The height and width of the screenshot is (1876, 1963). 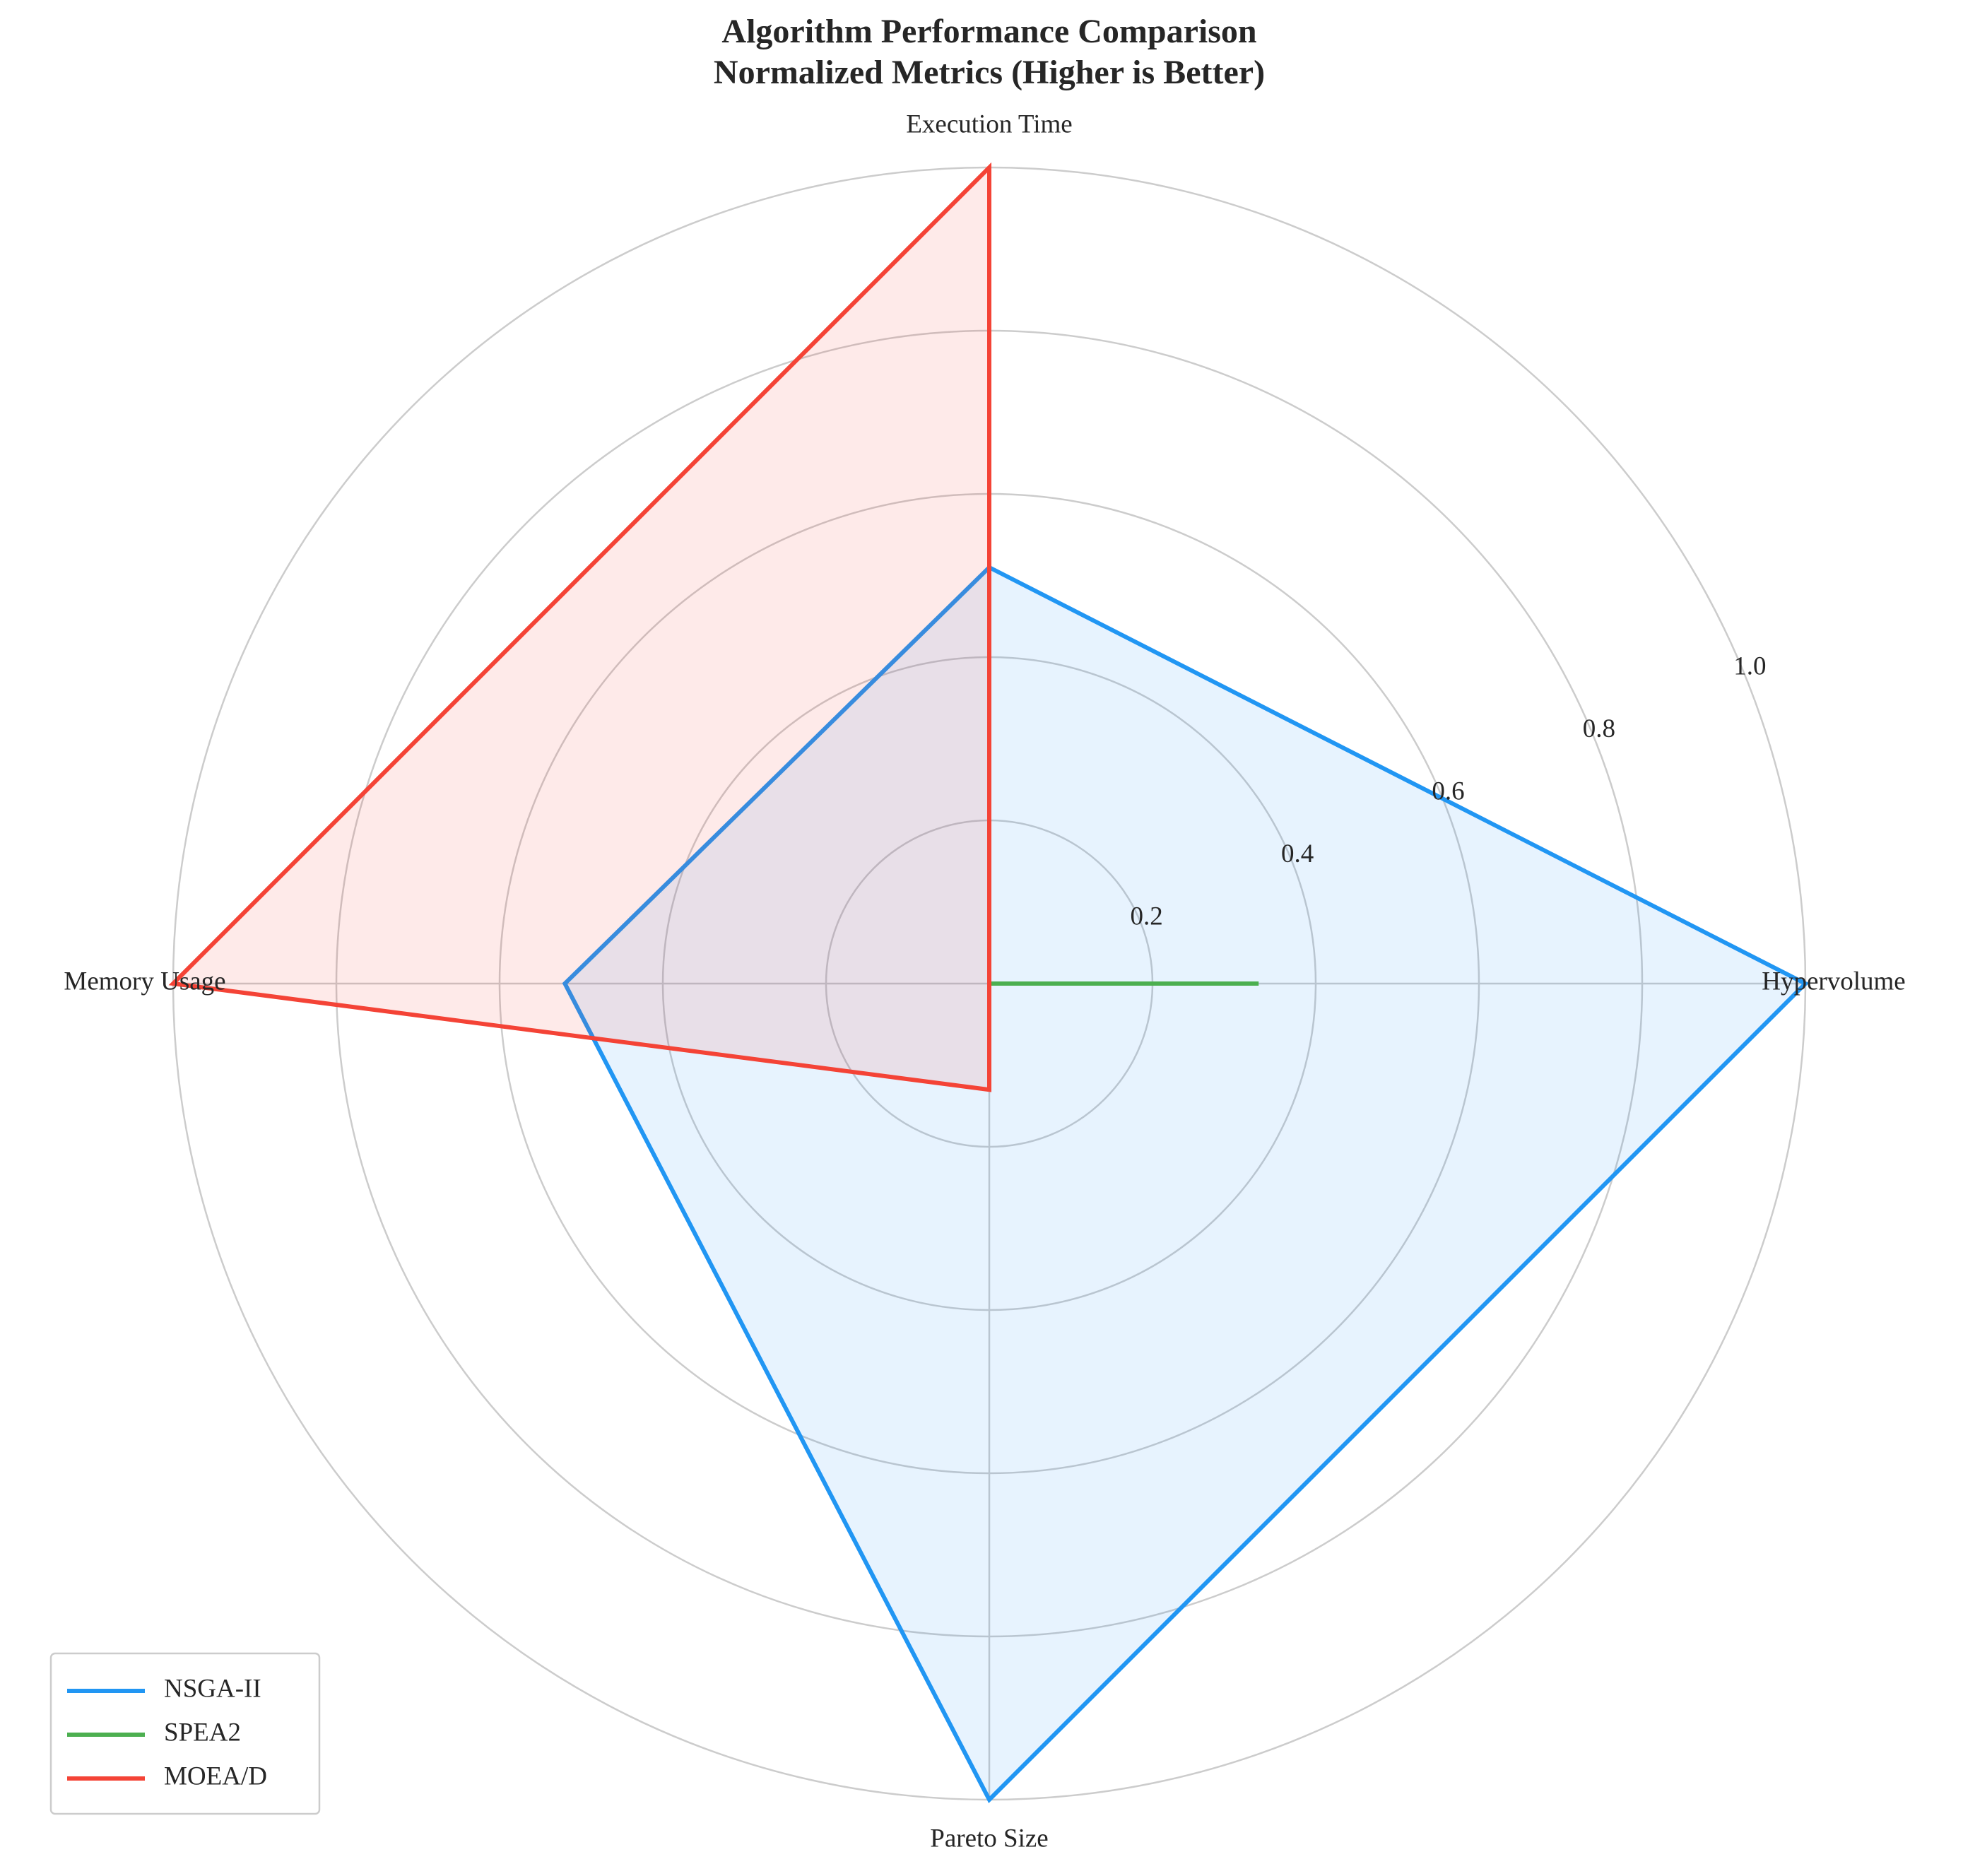 I want to click on legend: NSGA-II SPEA2 MOEA/D, so click(x=185, y=1733).